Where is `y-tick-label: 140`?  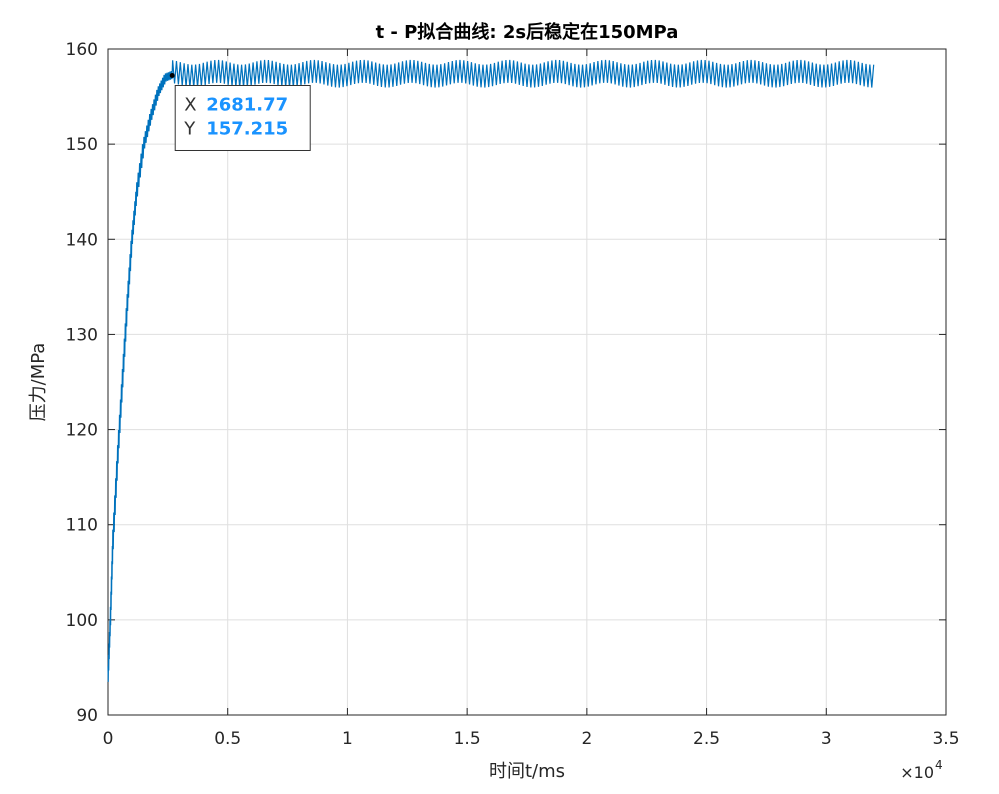
y-tick-label: 140 is located at coordinates (82, 240).